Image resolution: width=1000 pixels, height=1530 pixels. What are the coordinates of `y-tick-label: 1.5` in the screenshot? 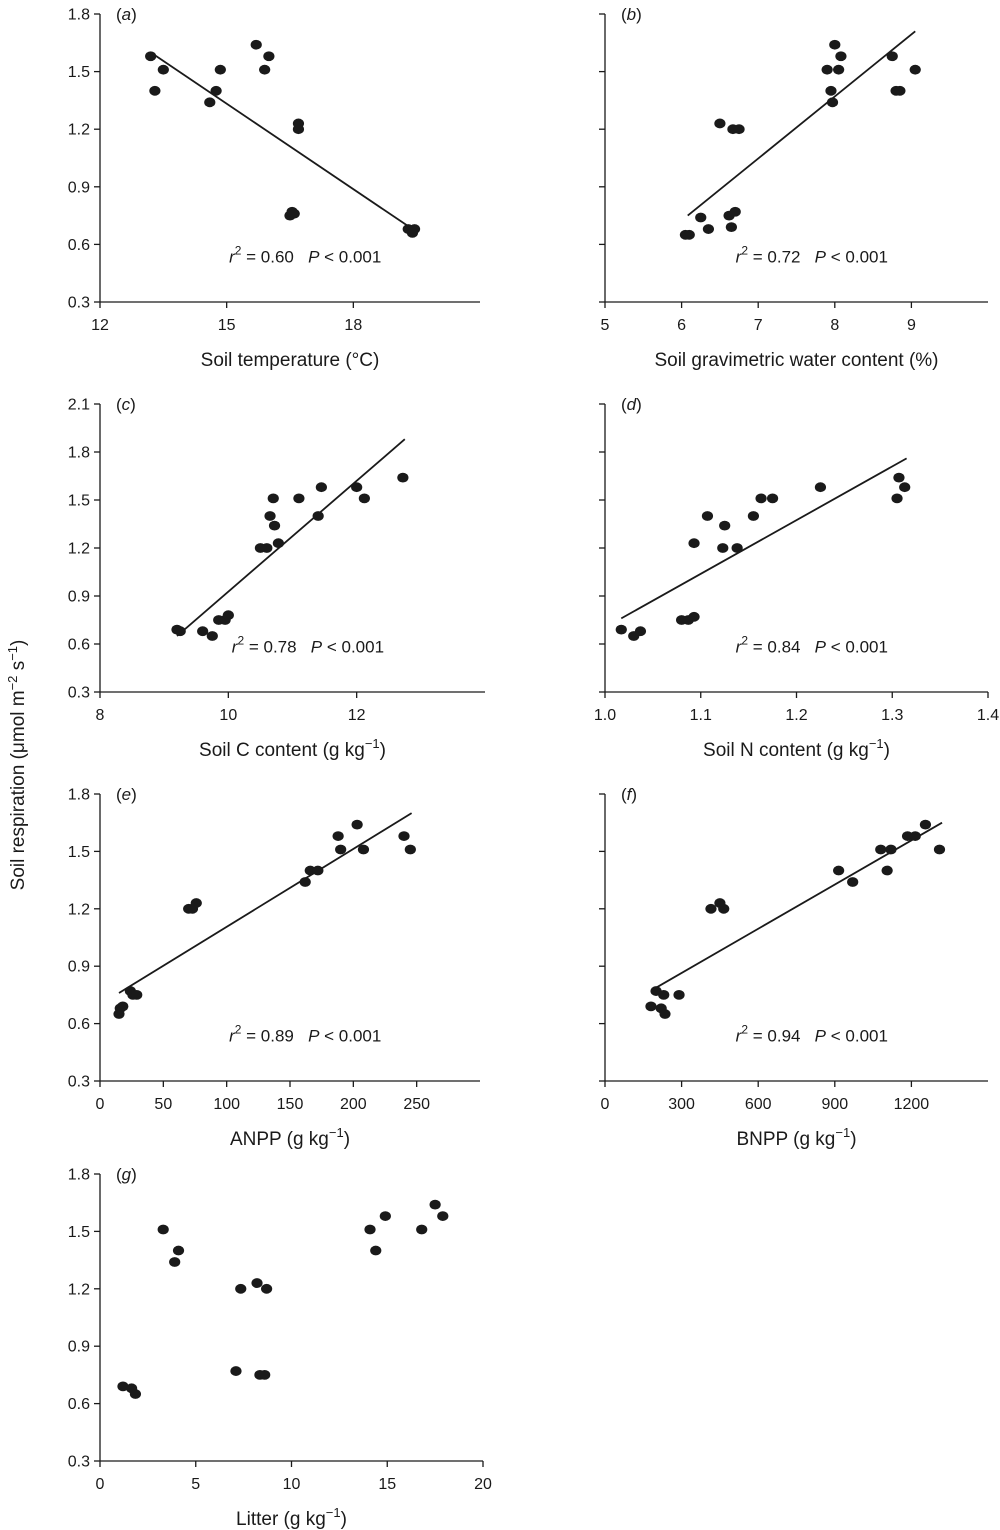 It's located at (79, 1232).